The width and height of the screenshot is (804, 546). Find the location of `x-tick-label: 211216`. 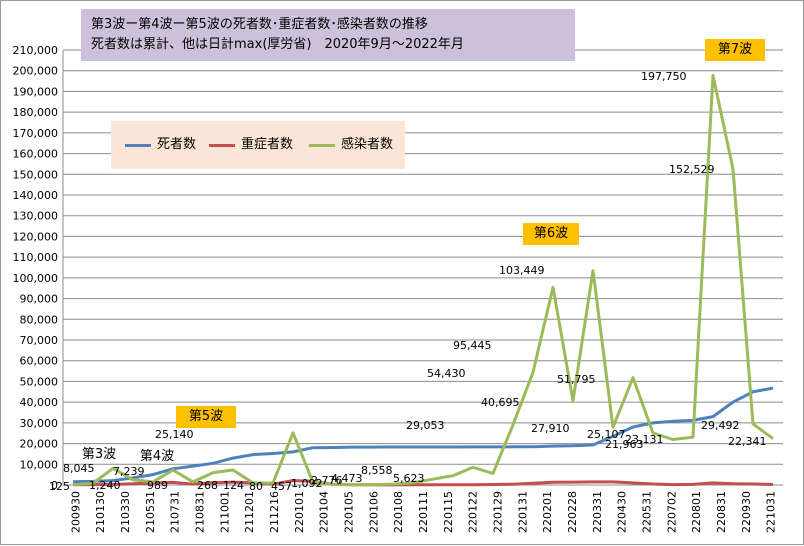

x-tick-label: 211216 is located at coordinates (274, 512).